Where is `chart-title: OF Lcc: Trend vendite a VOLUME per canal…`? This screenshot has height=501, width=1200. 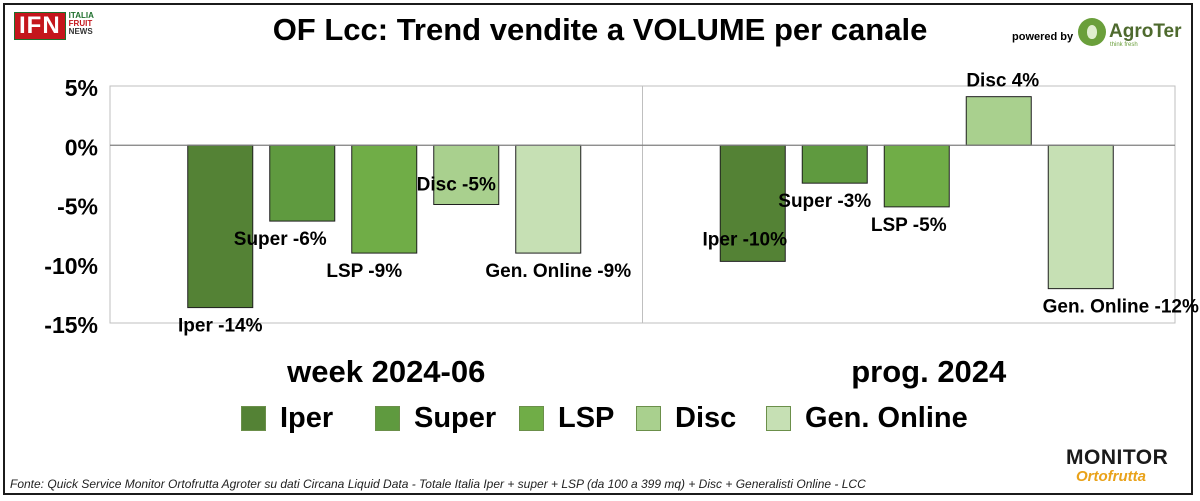
chart-title: OF Lcc: Trend vendite a VOLUME per canal… is located at coordinates (600, 29).